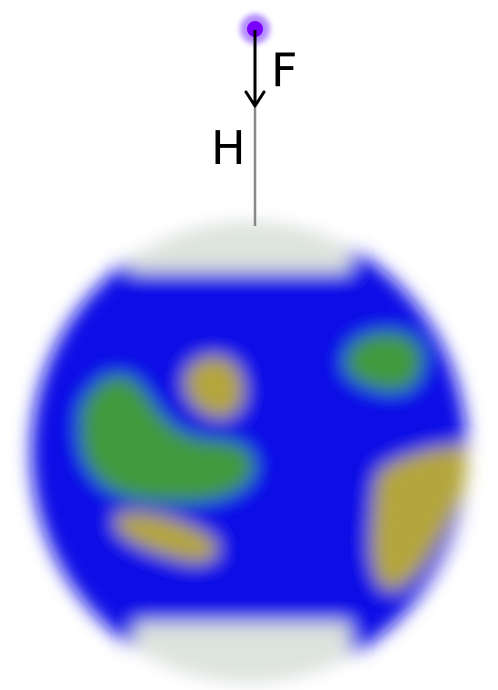 This screenshot has height=690, width=498. I want to click on continent-lower-left, so click(166, 537).